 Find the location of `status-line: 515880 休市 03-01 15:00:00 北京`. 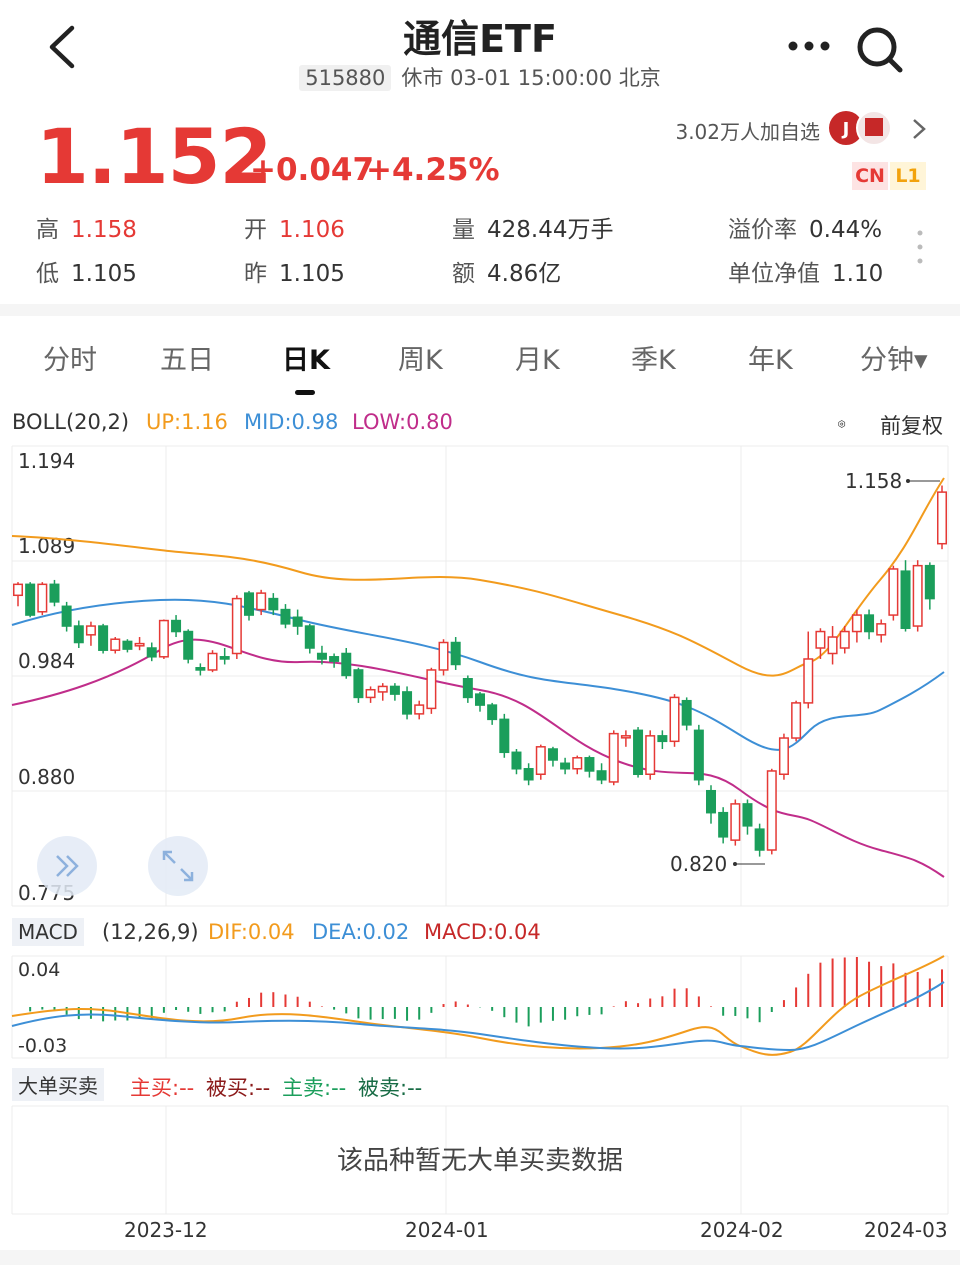

status-line: 515880 休市 03-01 15:00:00 北京 is located at coordinates (480, 77).